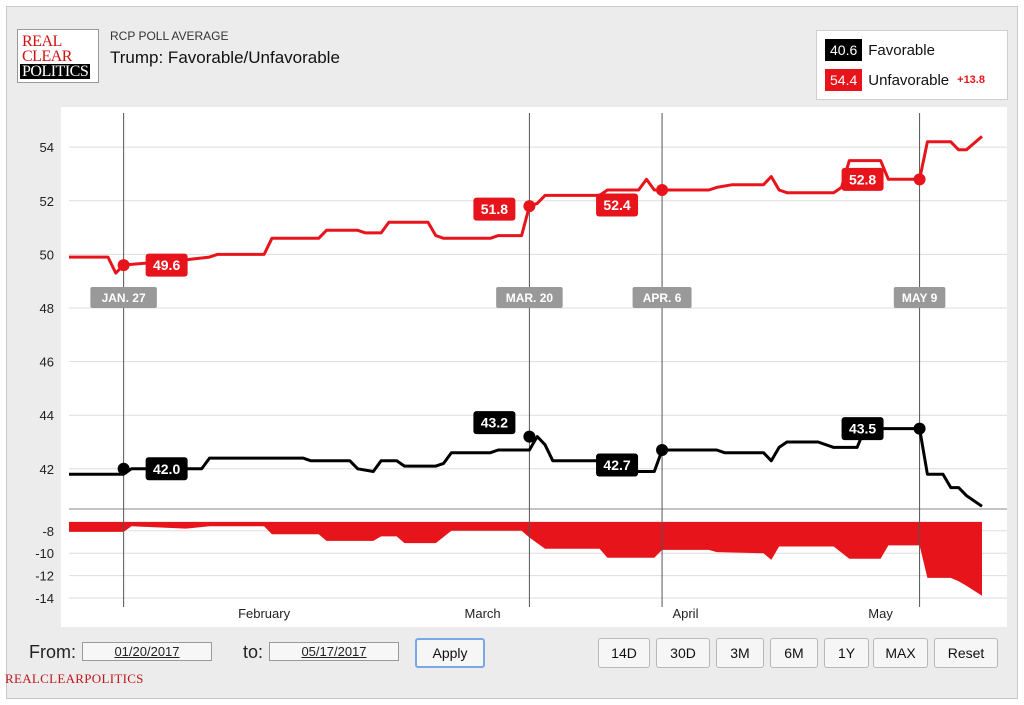  What do you see at coordinates (971, 80) in the screenshot?
I see `legend-spread: +13.8` at bounding box center [971, 80].